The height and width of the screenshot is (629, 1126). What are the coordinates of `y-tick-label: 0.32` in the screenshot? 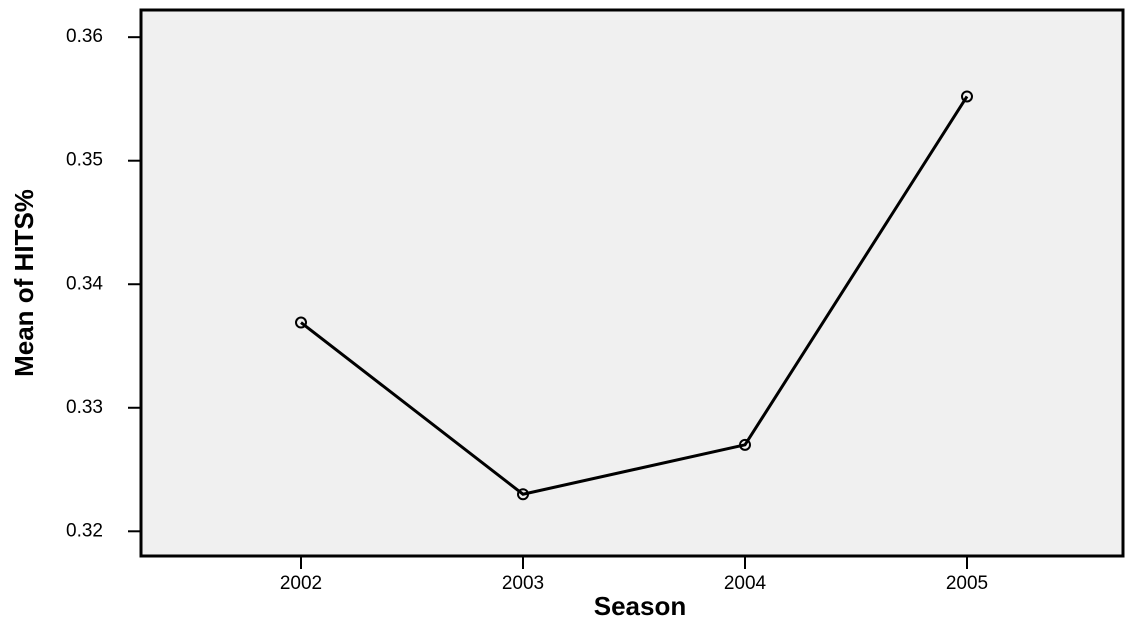 It's located at (84, 530).